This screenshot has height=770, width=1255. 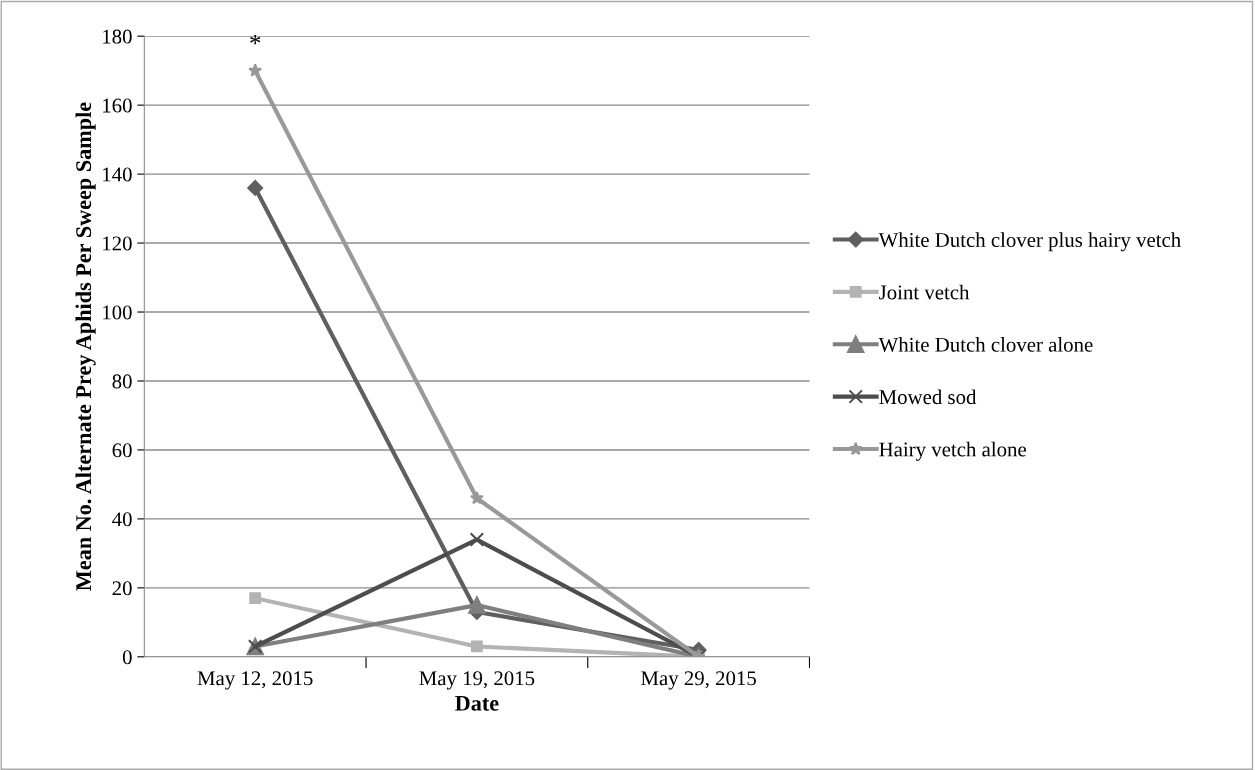 I want to click on legend-label: Mowed sod, so click(x=928, y=397).